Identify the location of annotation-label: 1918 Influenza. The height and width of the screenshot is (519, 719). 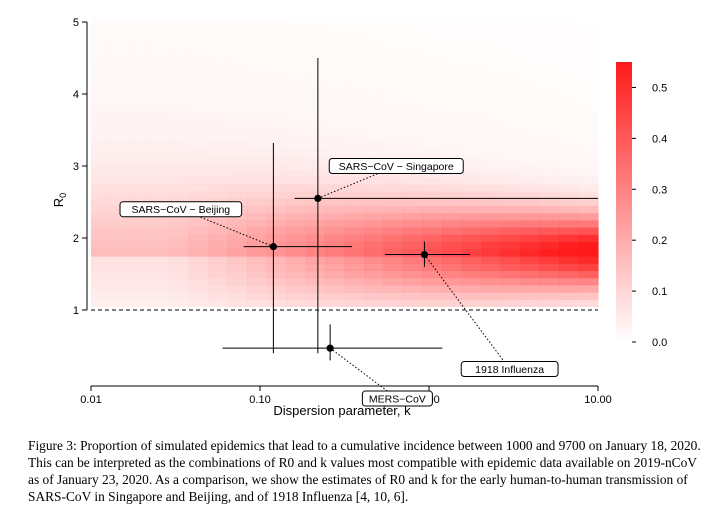
(509, 370).